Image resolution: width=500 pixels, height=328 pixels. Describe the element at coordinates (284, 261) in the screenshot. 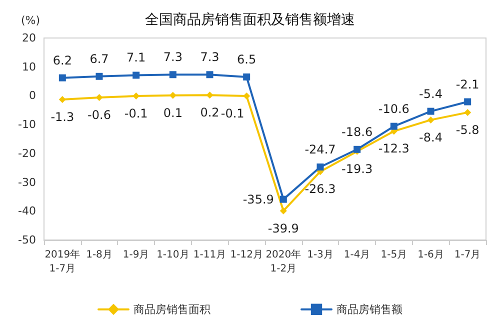

I see `x-tick-label: 2020年 1-2月` at that location.